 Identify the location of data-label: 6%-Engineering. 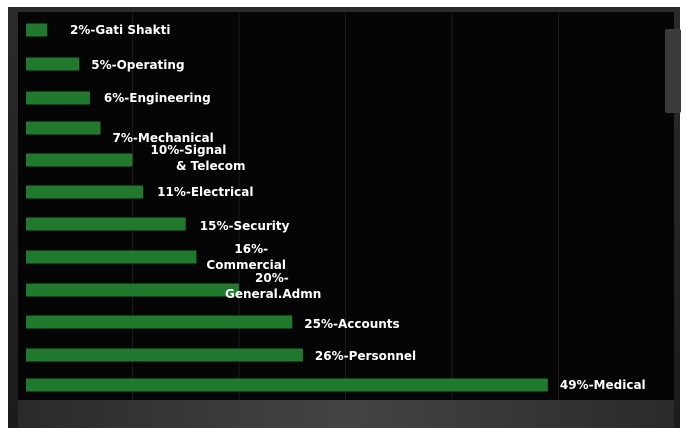
(157, 98).